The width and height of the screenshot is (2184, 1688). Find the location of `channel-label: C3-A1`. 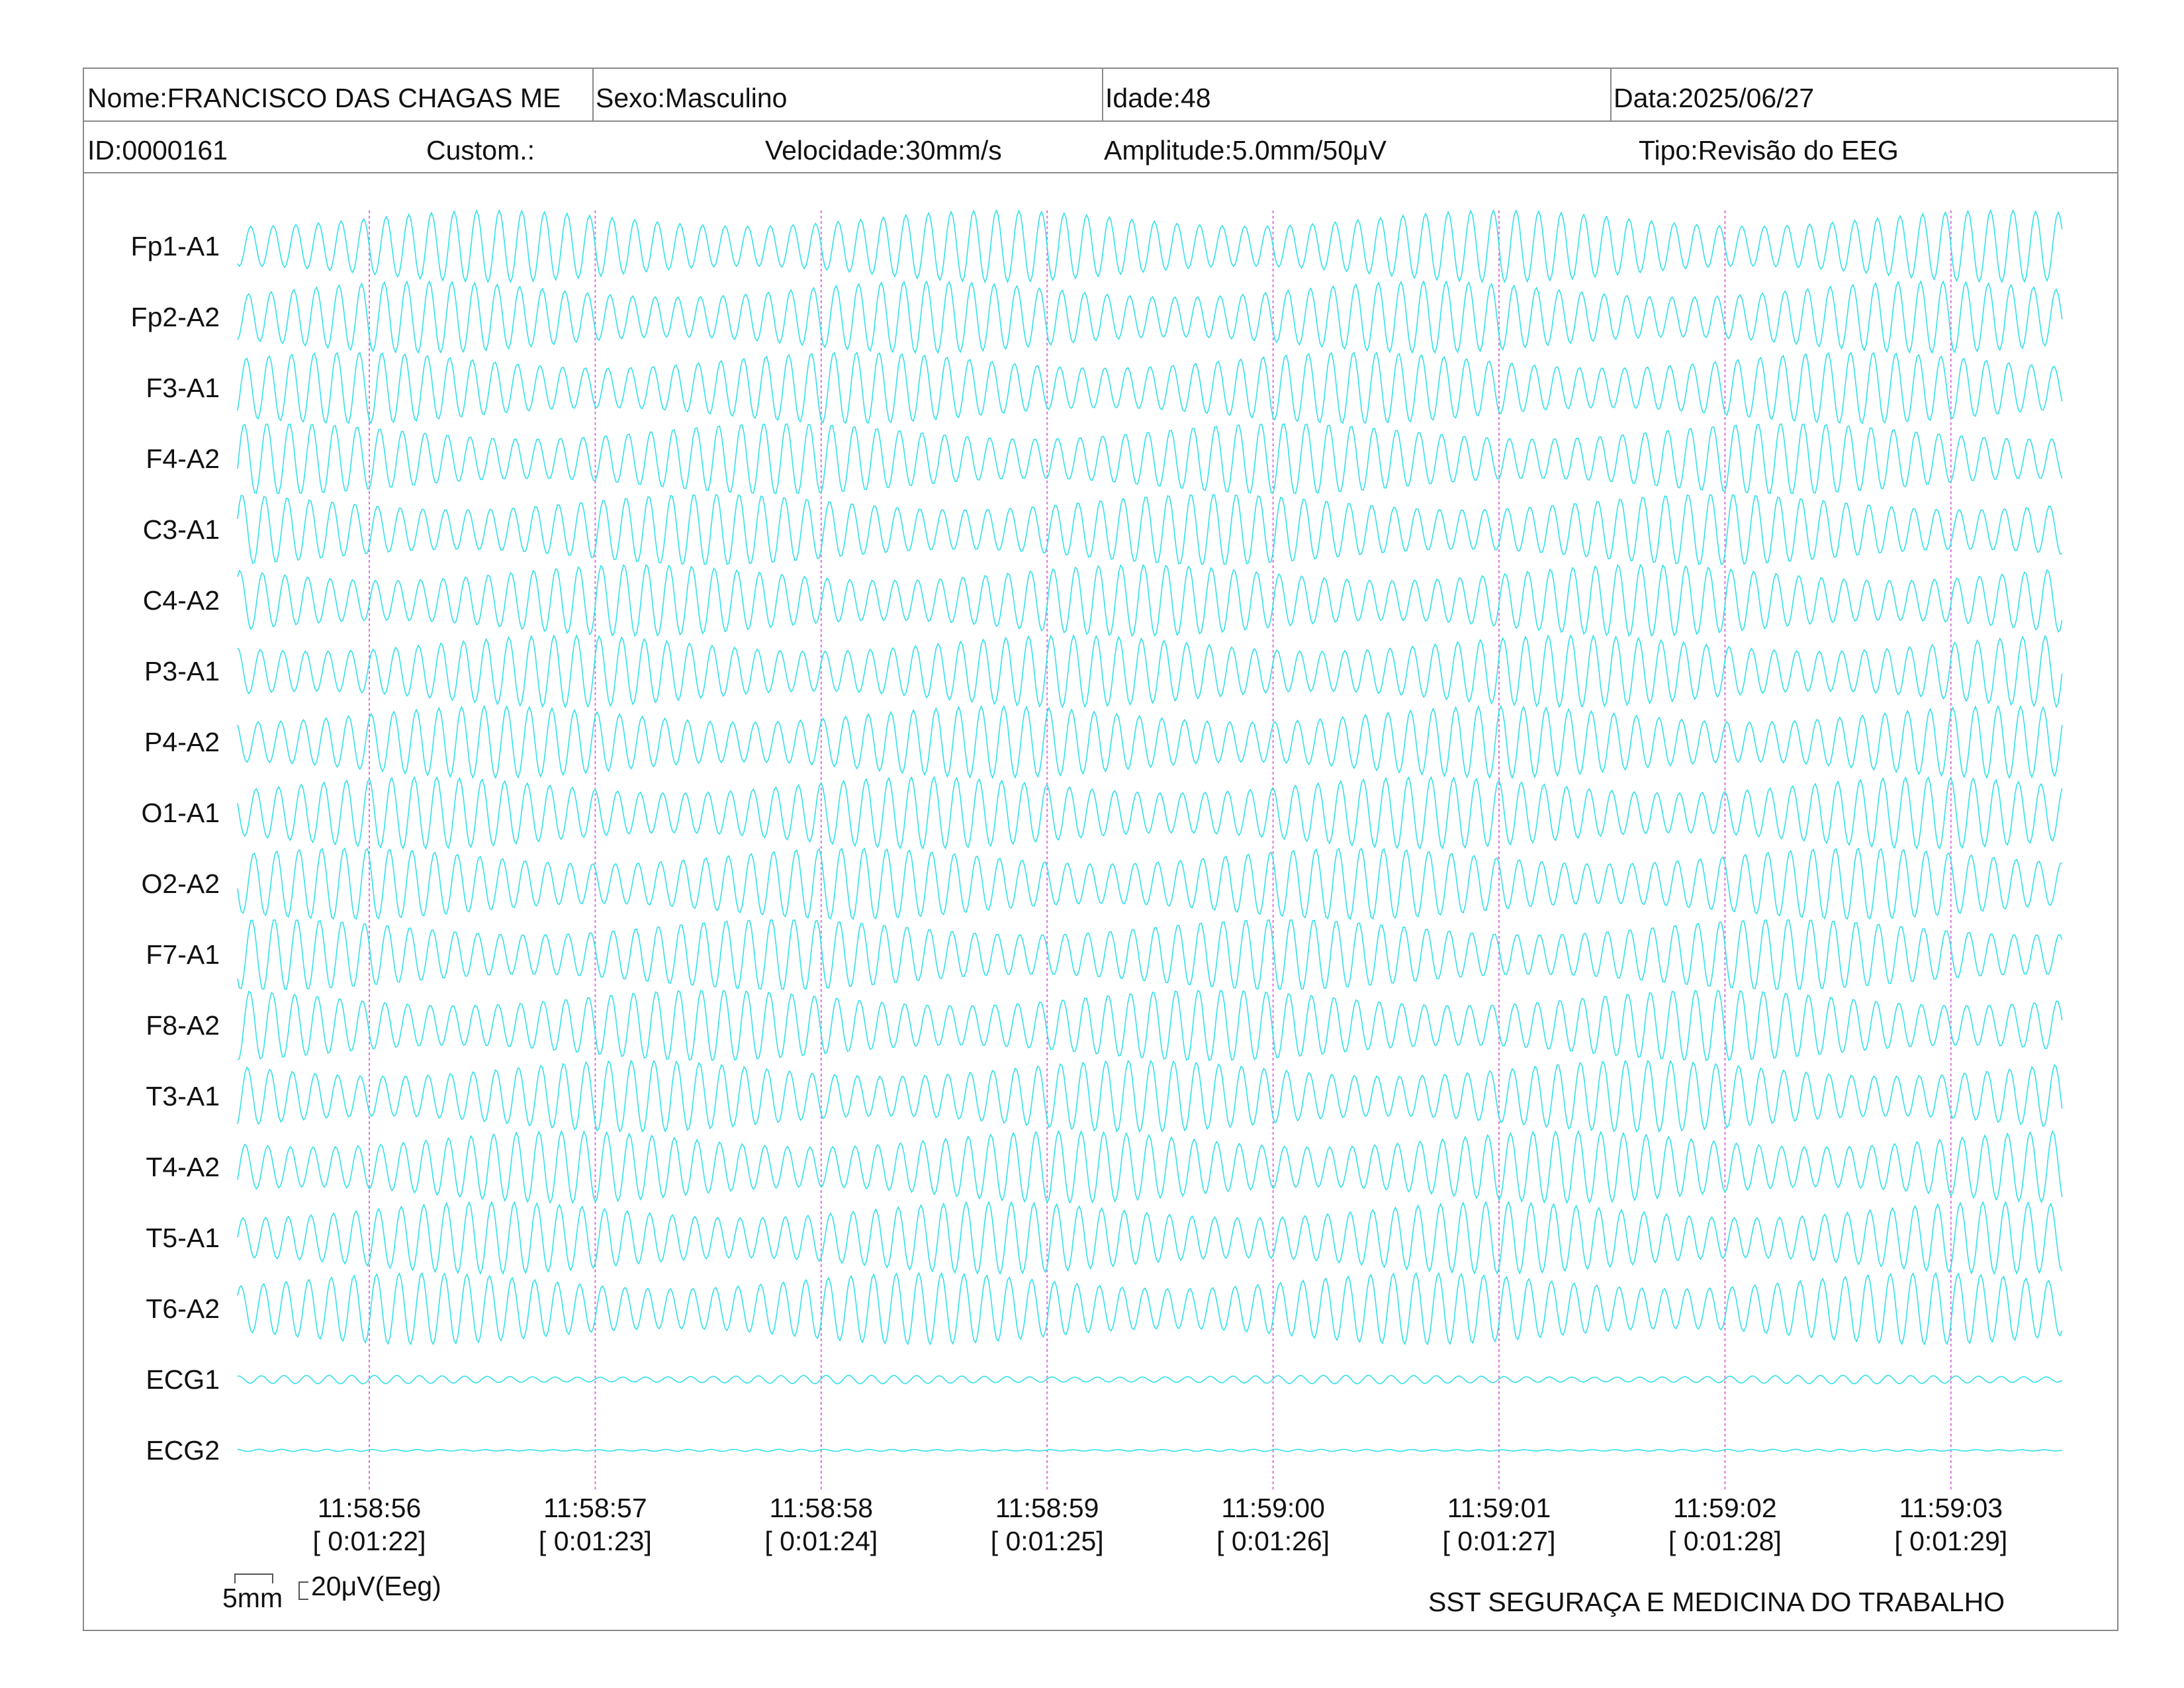

channel-label: C3-A1 is located at coordinates (181, 529).